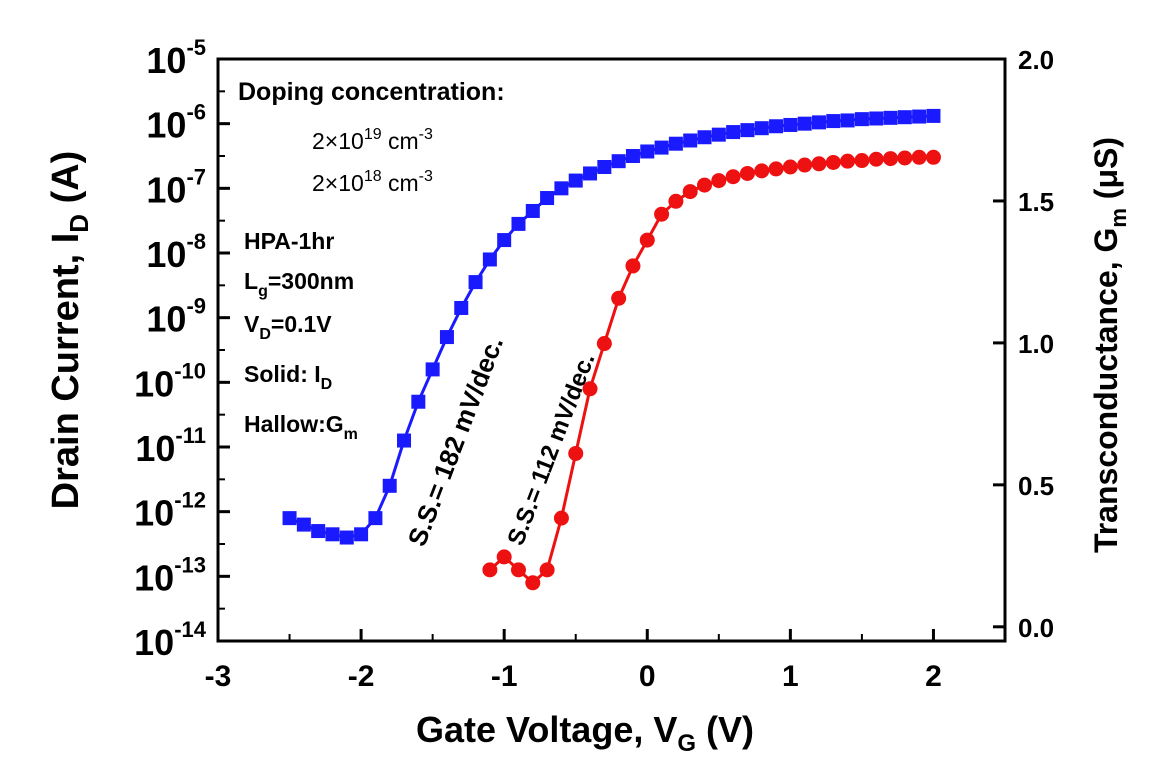  What do you see at coordinates (1036, 628) in the screenshot?
I see `y2-tick-label: 0.0` at bounding box center [1036, 628].